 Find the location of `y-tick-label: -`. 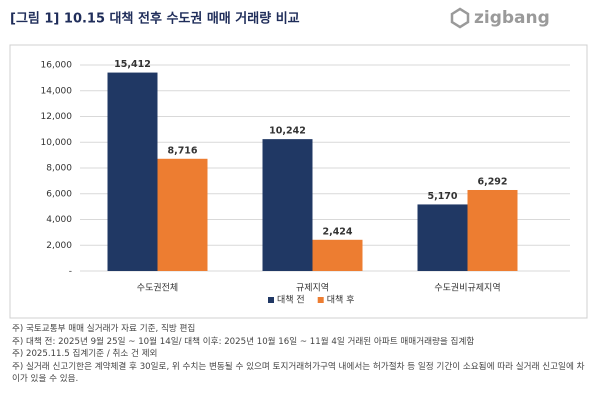

y-tick-label: - is located at coordinates (70, 272).